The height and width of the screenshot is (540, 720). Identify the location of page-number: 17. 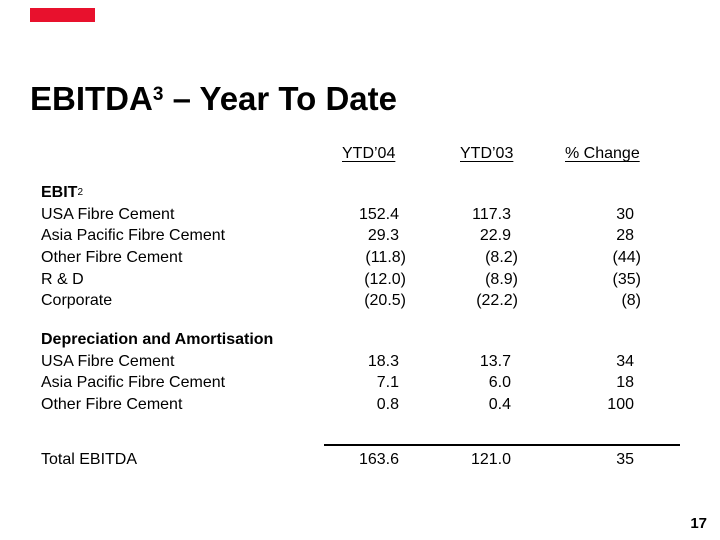
(698, 523).